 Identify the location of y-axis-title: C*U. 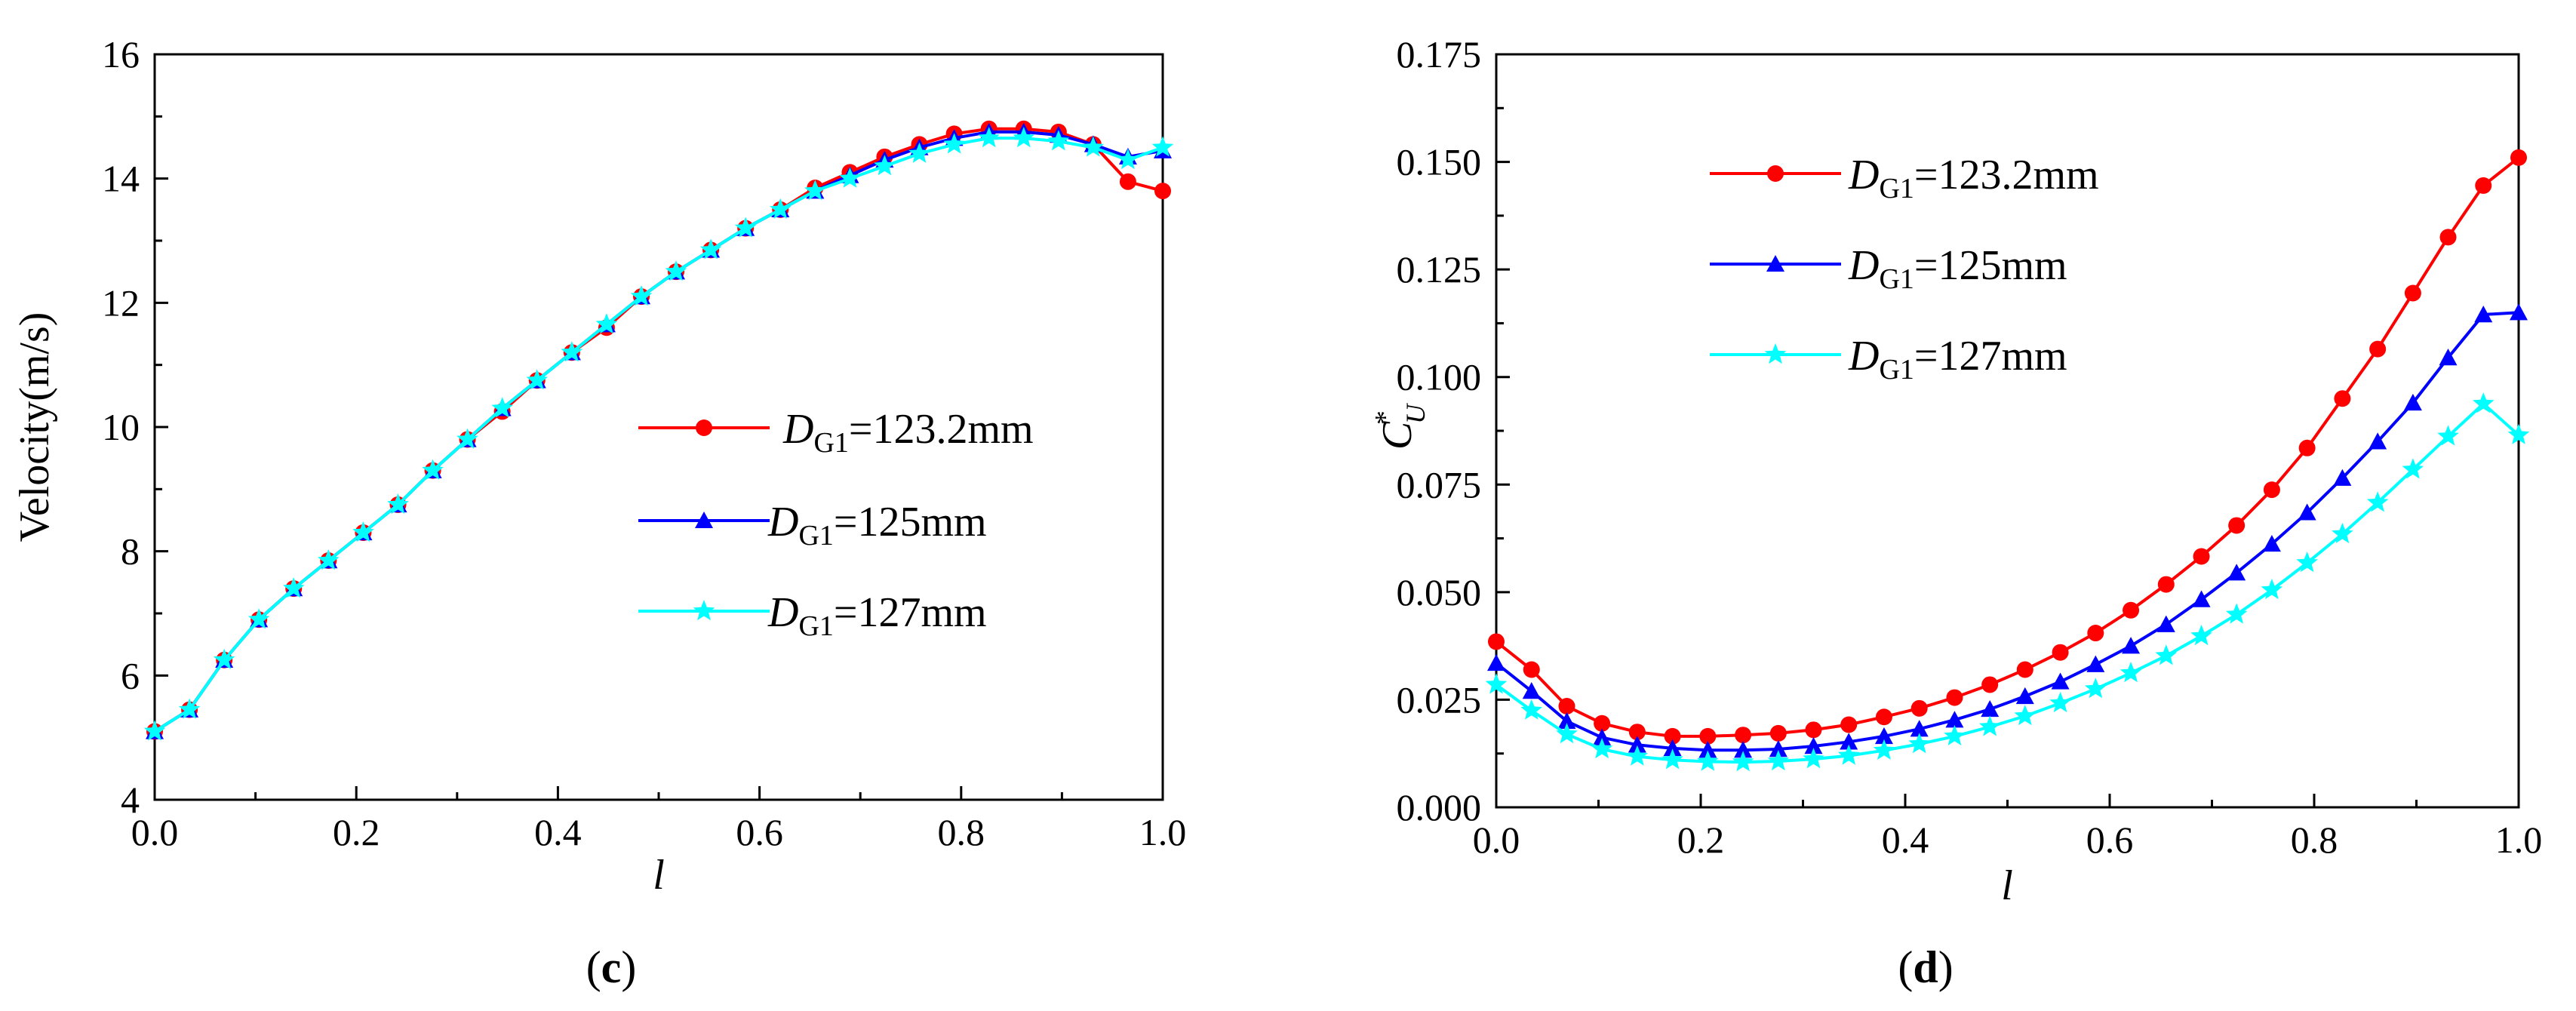
(1400, 426).